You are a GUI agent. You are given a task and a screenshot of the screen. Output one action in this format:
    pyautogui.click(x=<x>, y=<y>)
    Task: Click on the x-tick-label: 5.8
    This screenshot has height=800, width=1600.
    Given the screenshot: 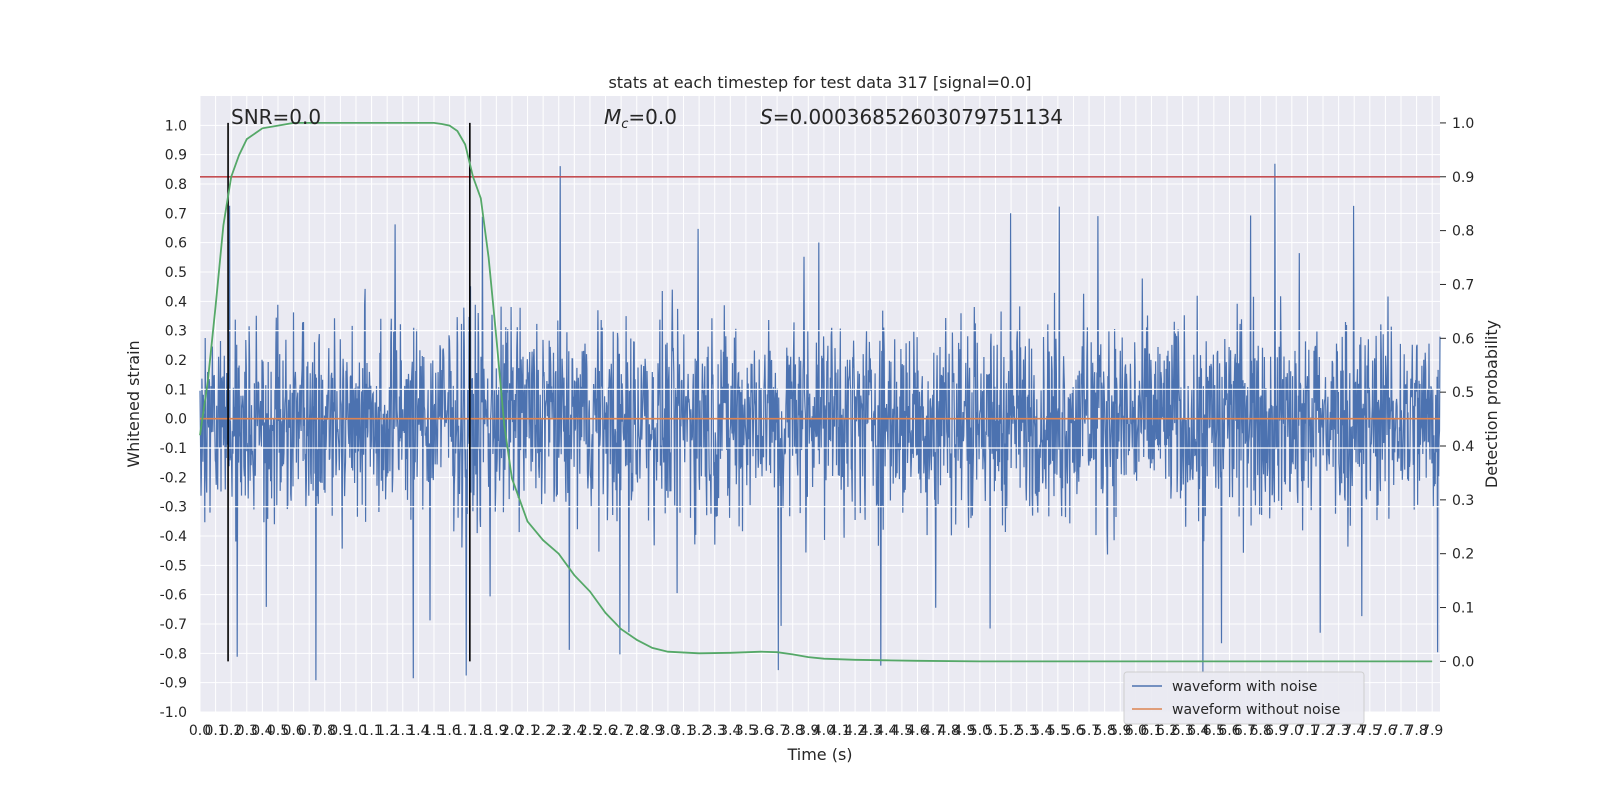 What is the action you would take?
    pyautogui.click(x=1105, y=731)
    